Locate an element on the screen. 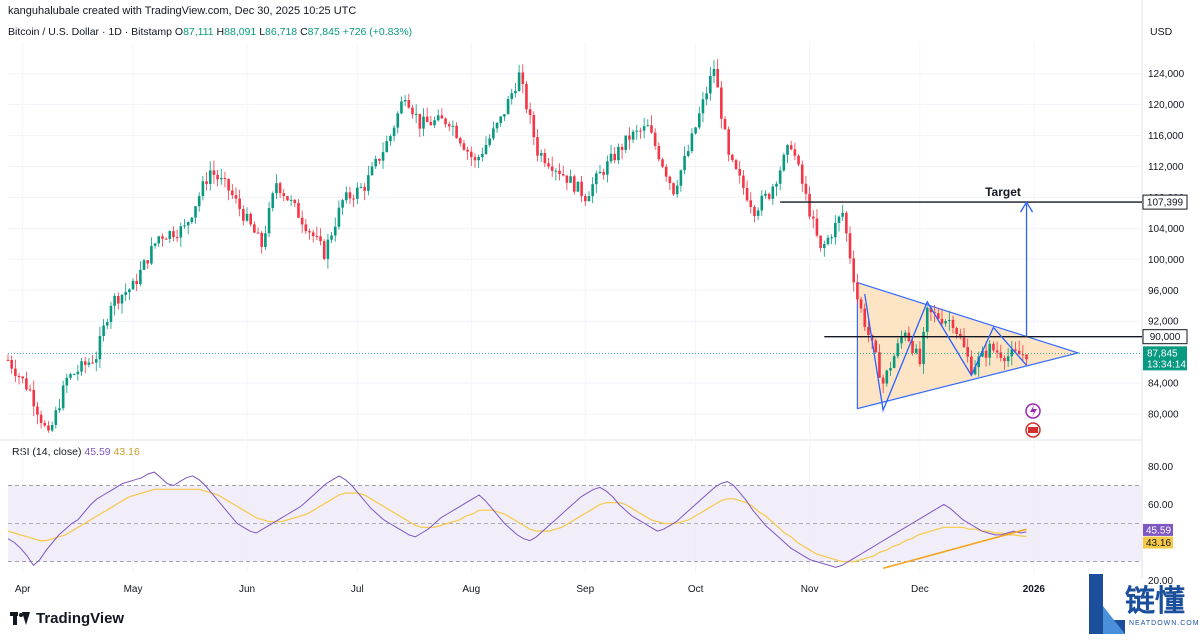 This screenshot has width=1200, height=641. time-tick-label: Apr is located at coordinates (23, 589).